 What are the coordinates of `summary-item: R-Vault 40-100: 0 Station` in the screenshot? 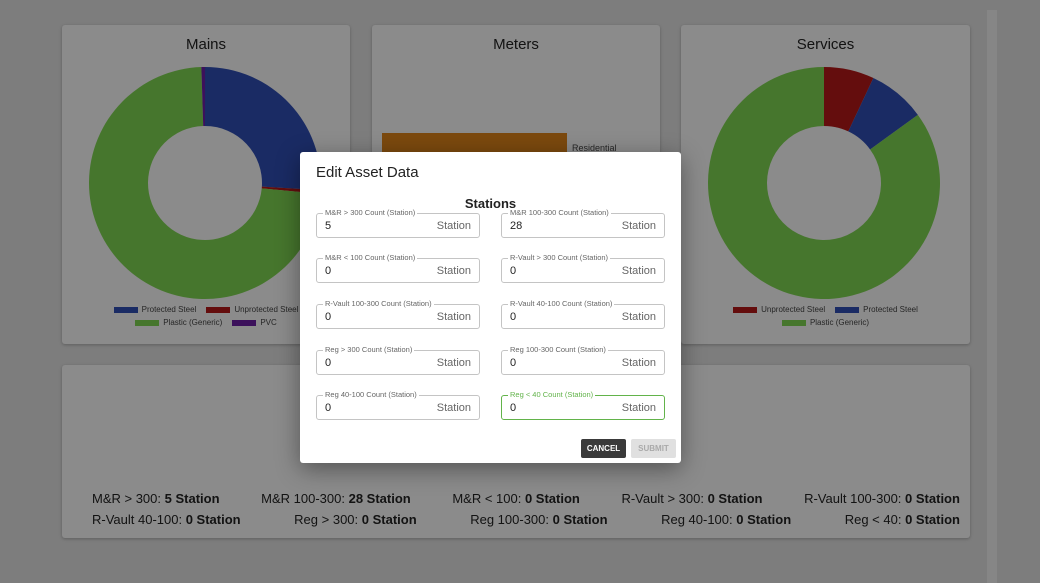 It's located at (166, 519).